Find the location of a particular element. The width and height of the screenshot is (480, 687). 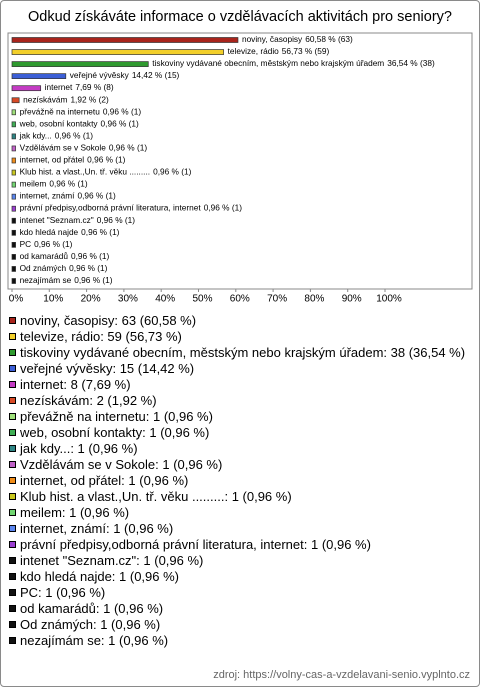

legend-item: Vzdělávám se v Sokole: 1 (0,96 %) is located at coordinates (239, 465).